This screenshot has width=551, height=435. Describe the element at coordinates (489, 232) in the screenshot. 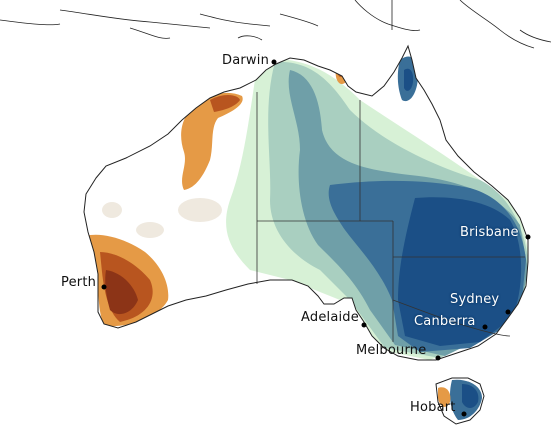

I see `city-label-brisbane: Brisbane` at that location.